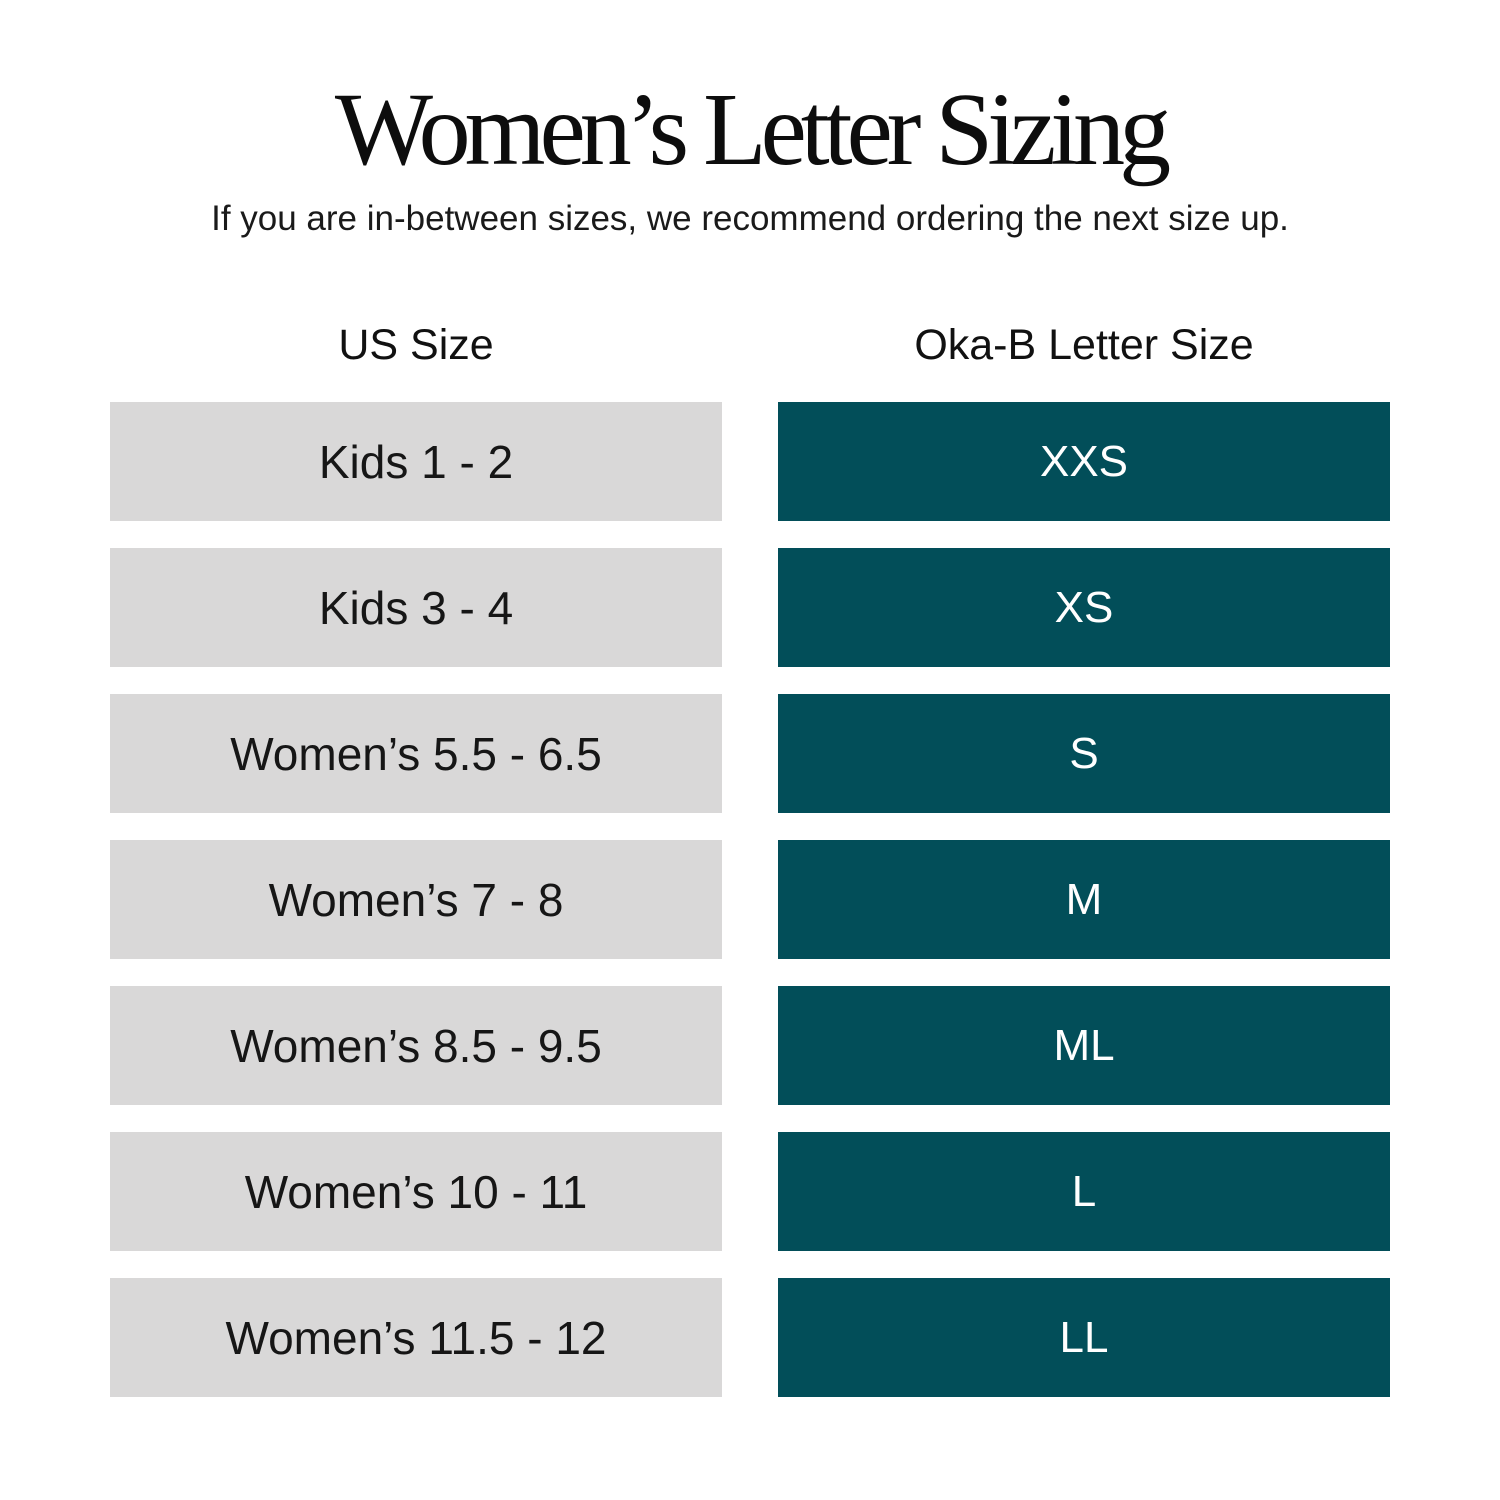 The height and width of the screenshot is (1500, 1500). What do you see at coordinates (752, 129) in the screenshot?
I see `page-title: Women’s Letter Sizing` at bounding box center [752, 129].